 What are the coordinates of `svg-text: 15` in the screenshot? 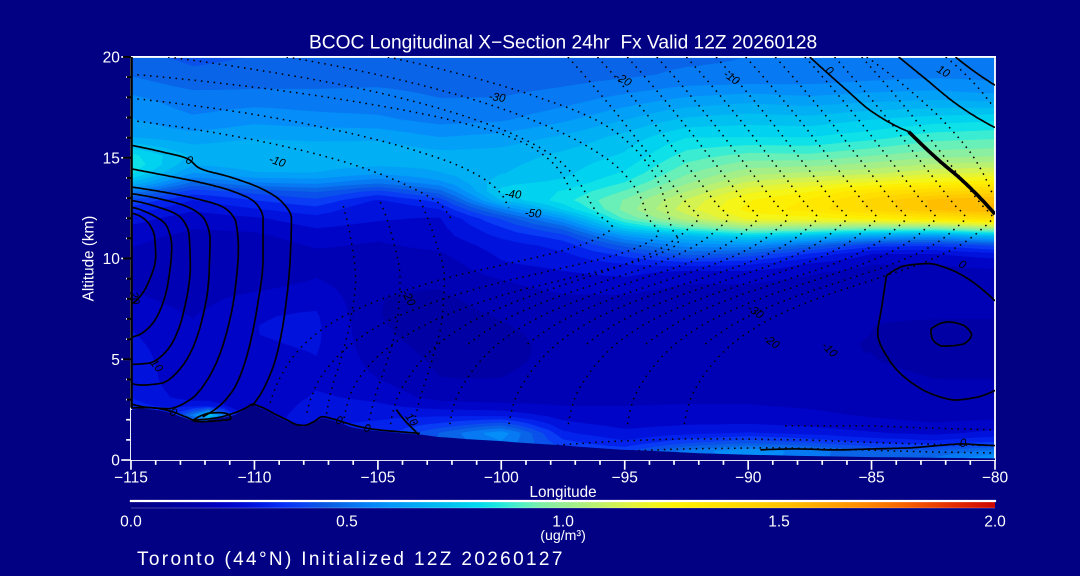 It's located at (111, 158).